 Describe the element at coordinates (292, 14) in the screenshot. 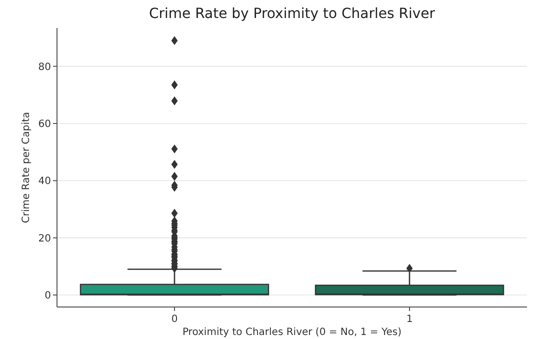

I see `chart-title: Crime Rate by Proximity to Charles River` at that location.